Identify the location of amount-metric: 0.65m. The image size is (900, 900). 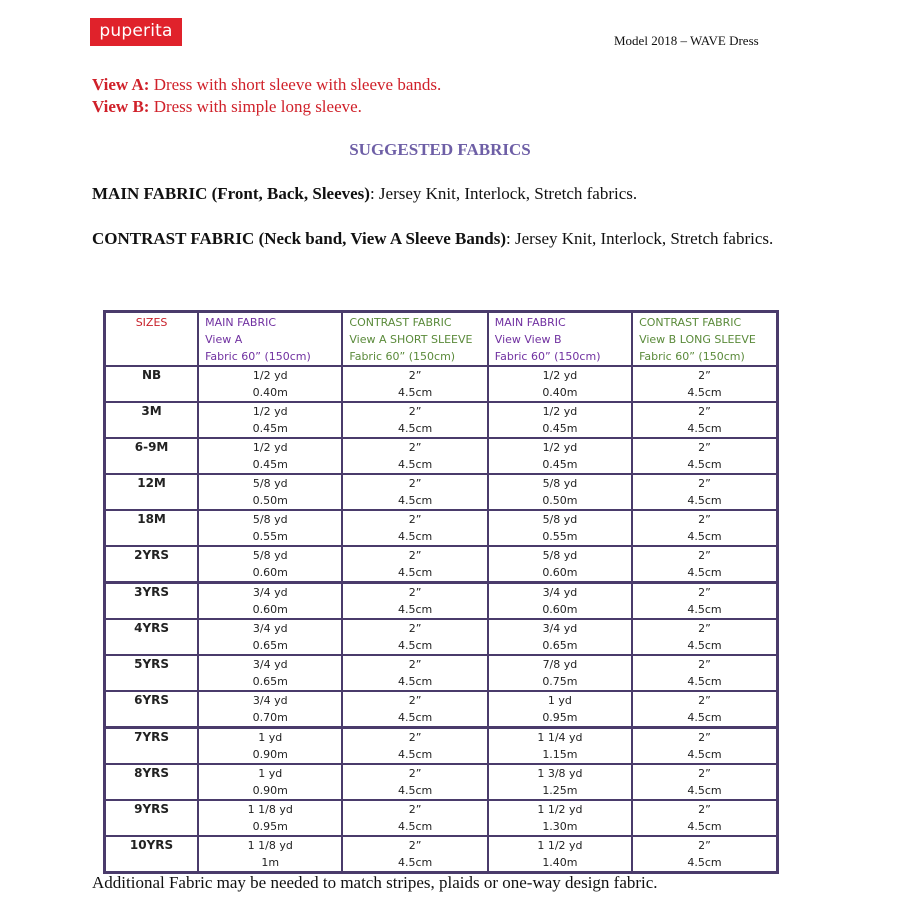
(560, 645).